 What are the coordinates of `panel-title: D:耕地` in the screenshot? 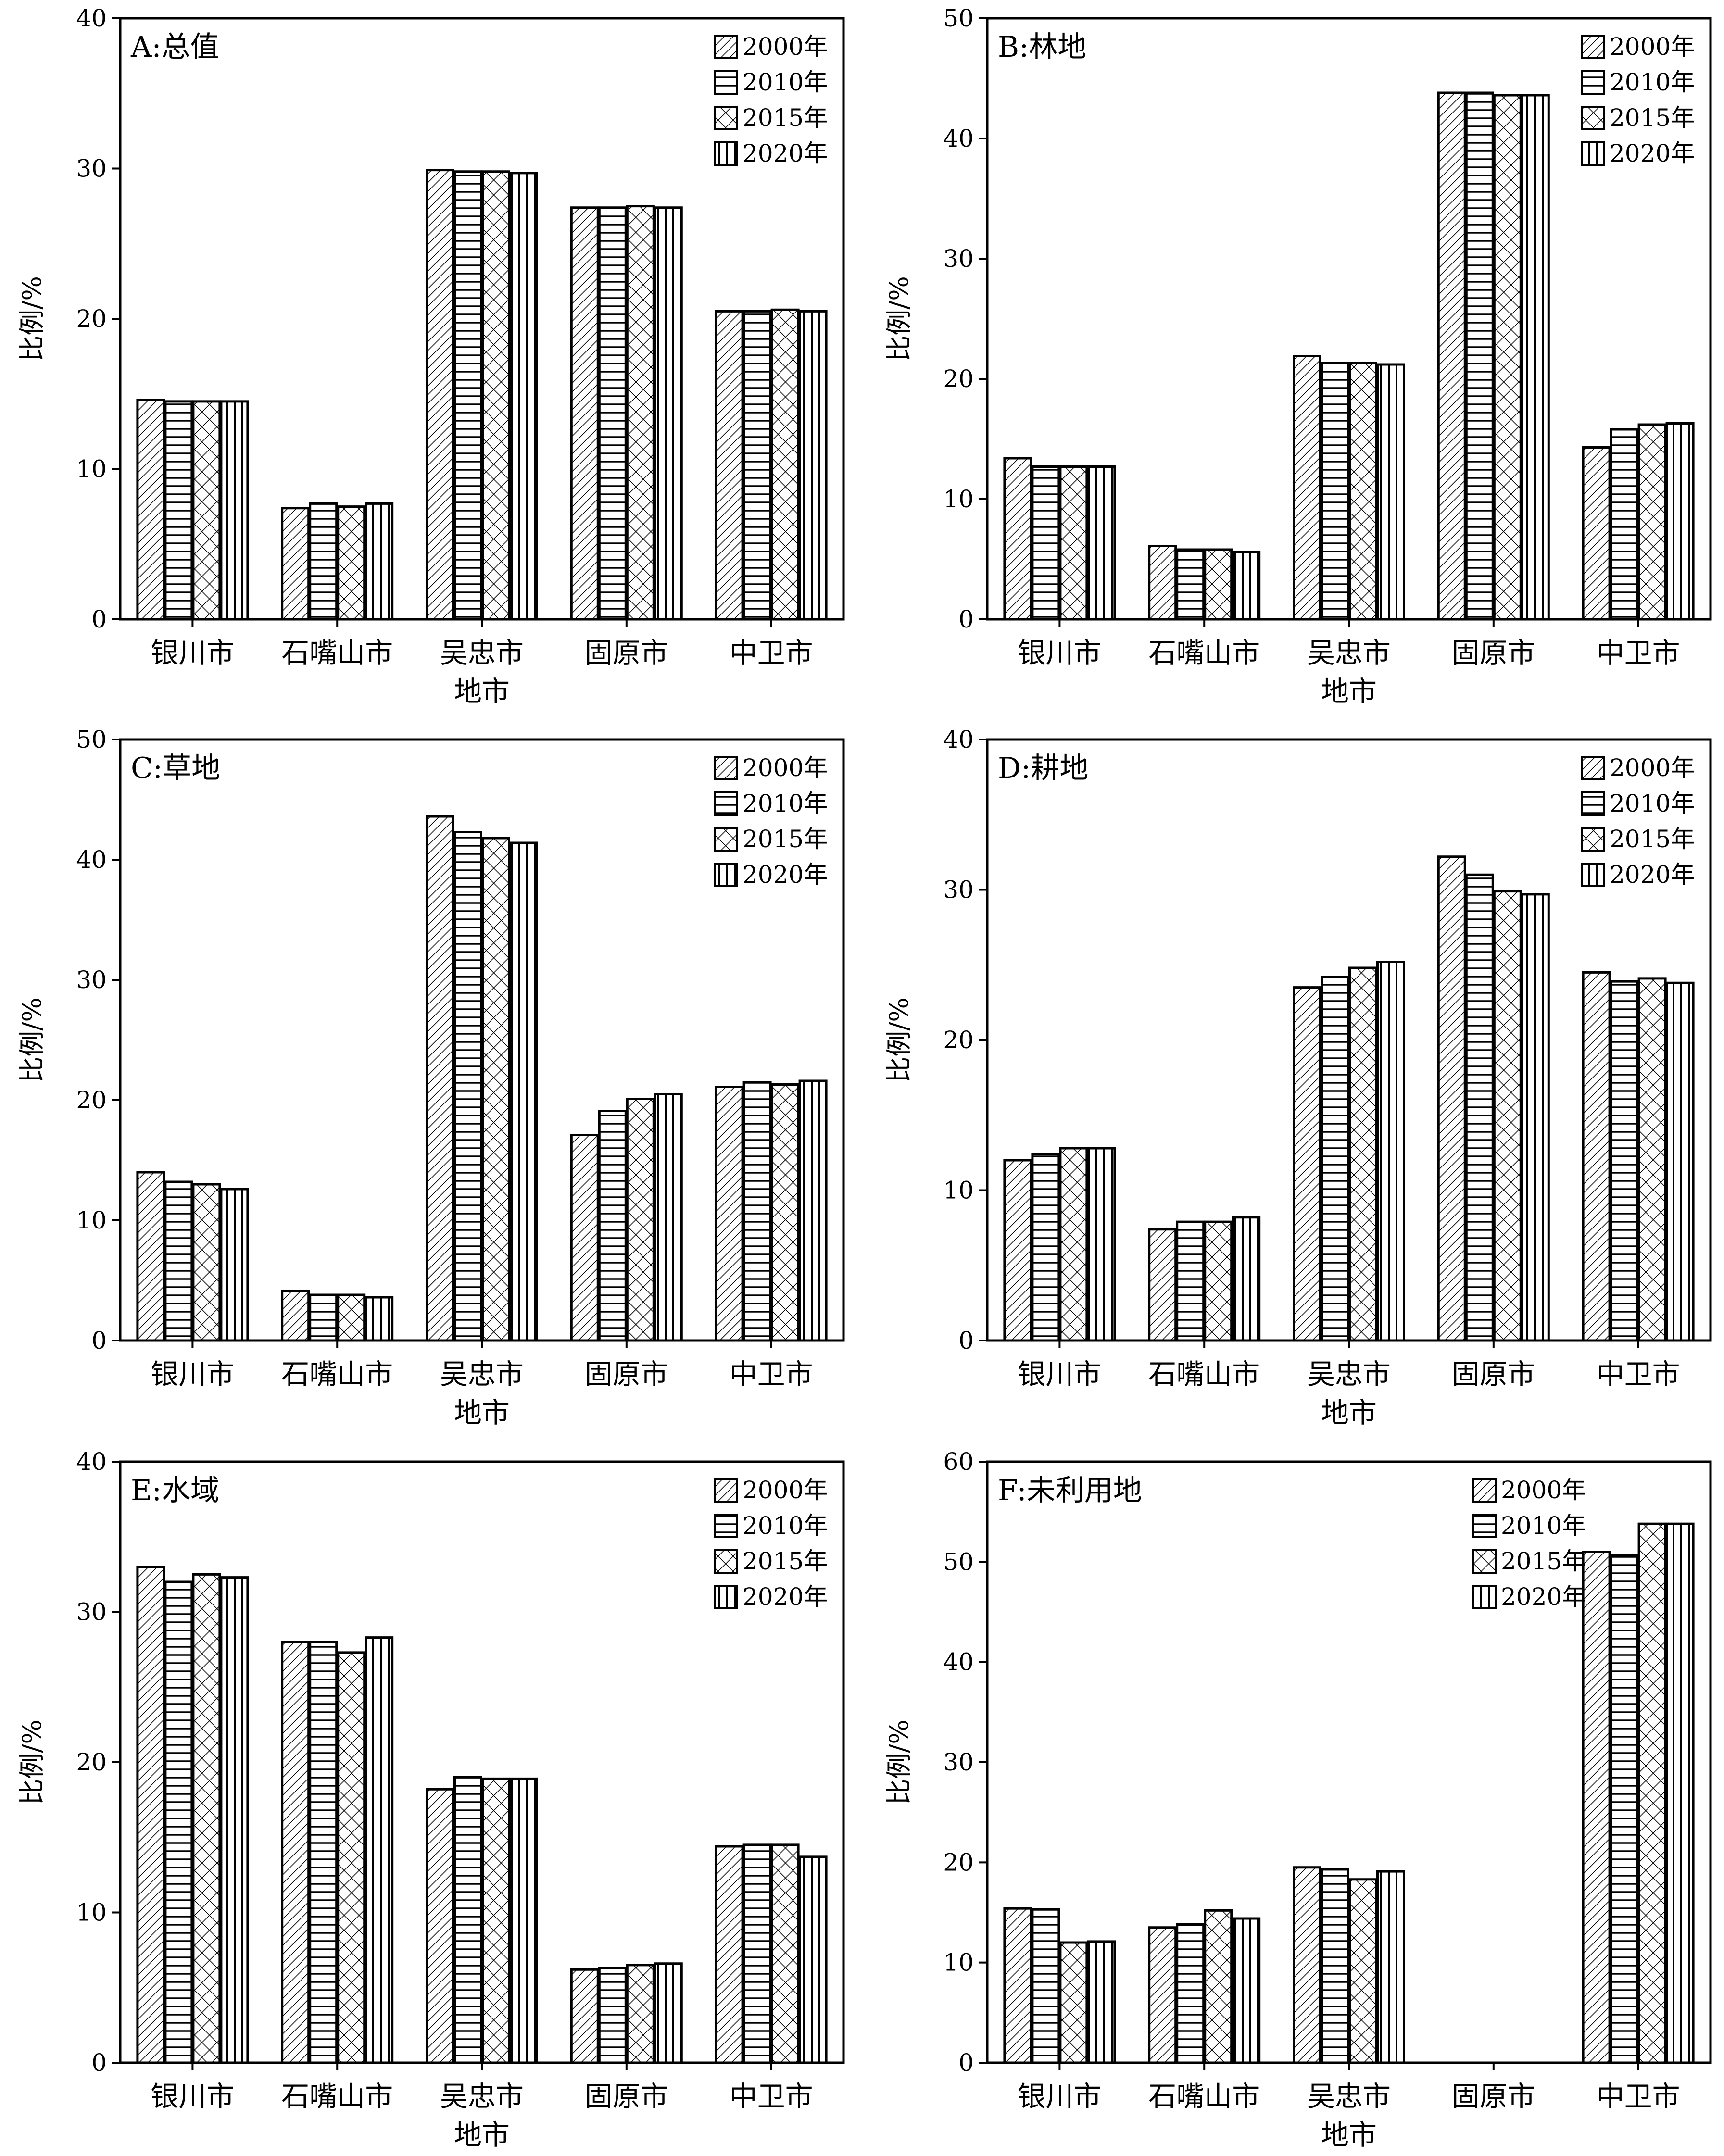 It's located at (1043, 768).